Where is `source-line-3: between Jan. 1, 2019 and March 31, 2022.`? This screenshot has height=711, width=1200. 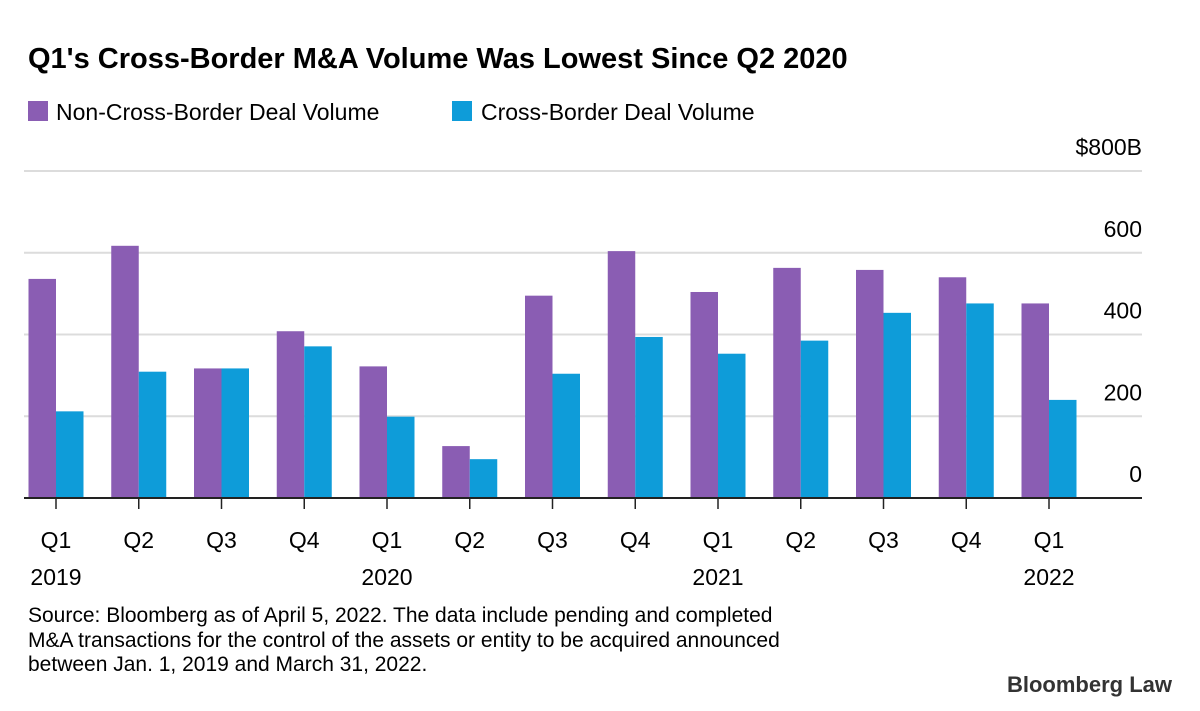 source-line-3: between Jan. 1, 2019 and March 31, 2022. is located at coordinates (227, 664).